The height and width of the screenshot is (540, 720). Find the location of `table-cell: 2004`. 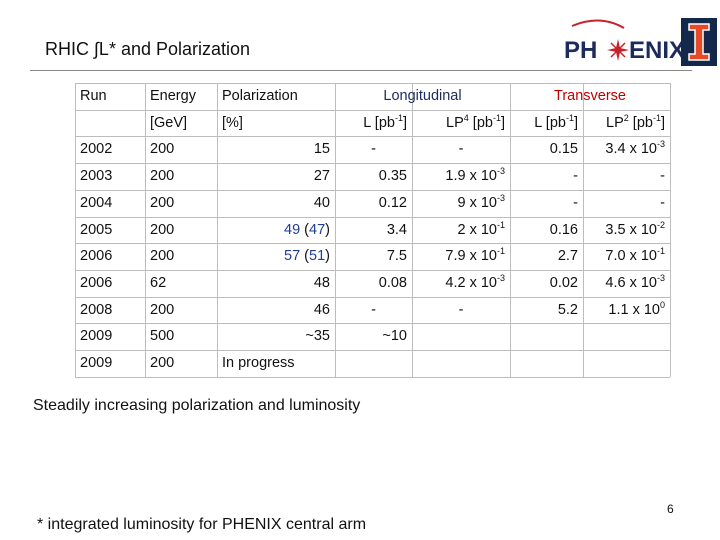

table-cell: 2004 is located at coordinates (96, 202).